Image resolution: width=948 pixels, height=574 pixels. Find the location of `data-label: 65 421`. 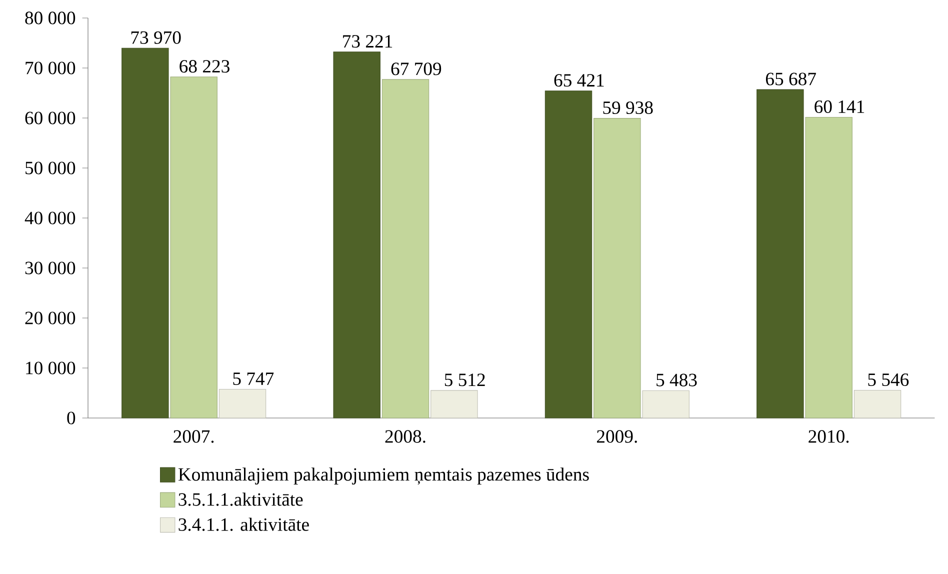

data-label: 65 421 is located at coordinates (579, 80).